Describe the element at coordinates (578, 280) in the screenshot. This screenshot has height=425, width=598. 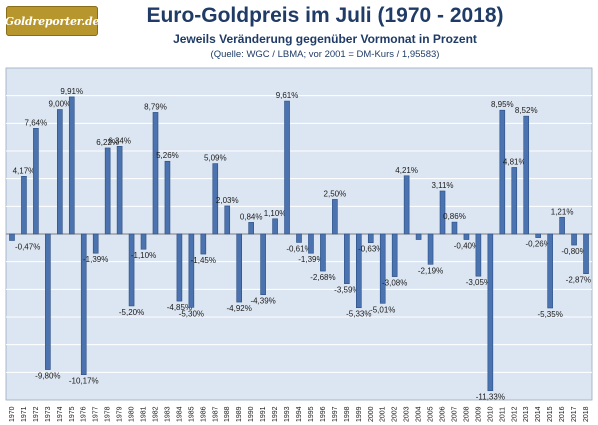
I see `data-label-2018: -2,87%` at that location.